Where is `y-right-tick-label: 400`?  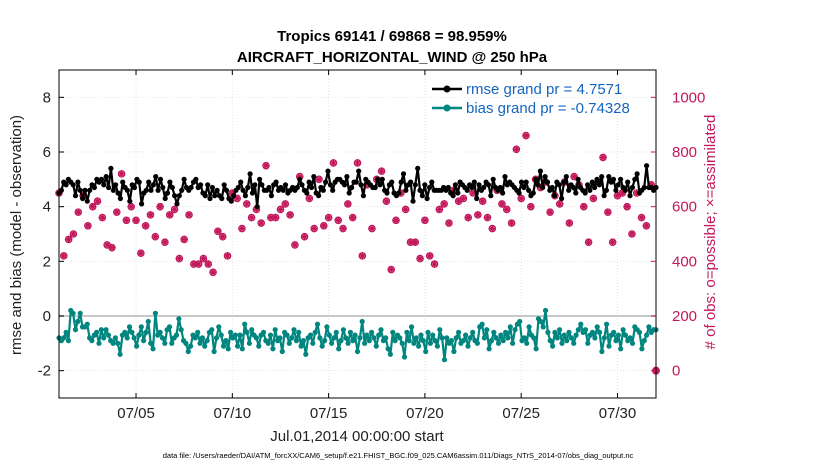 y-right-tick-label: 400 is located at coordinates (684, 261).